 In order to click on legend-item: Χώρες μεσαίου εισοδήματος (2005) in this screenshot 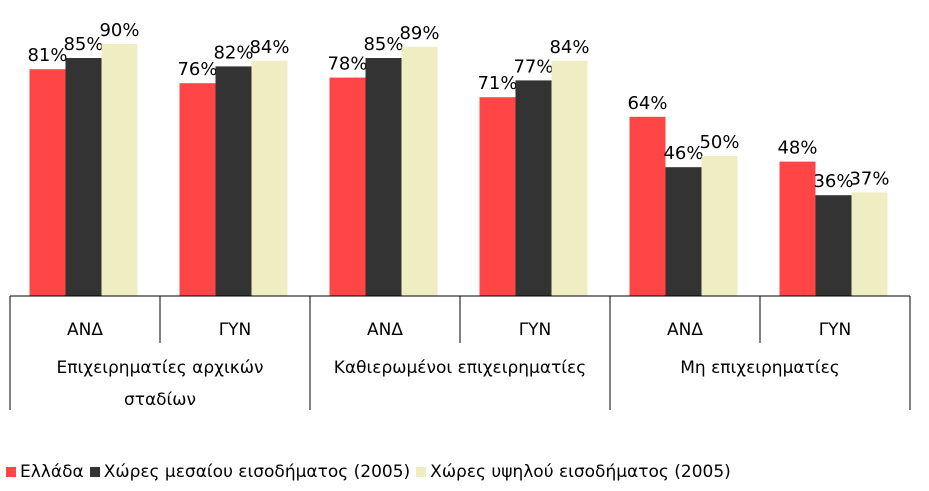, I will do `click(250, 472)`.